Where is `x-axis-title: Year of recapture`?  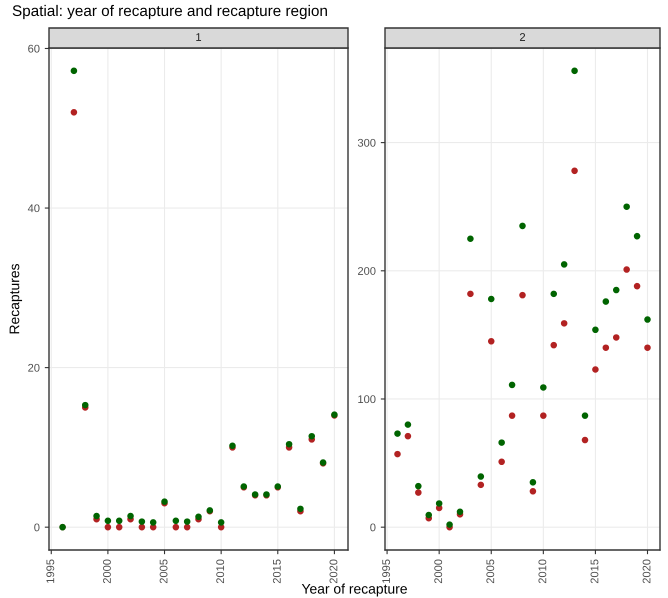 x-axis-title: Year of recapture is located at coordinates (354, 590).